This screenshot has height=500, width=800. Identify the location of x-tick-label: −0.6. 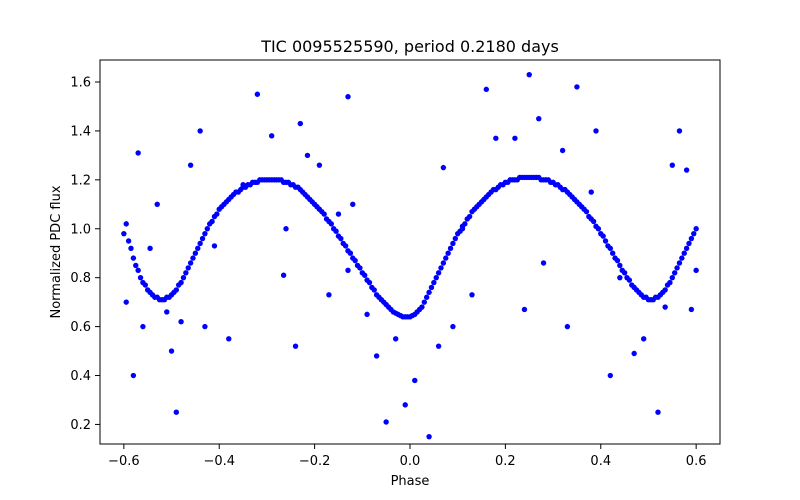
(124, 461).